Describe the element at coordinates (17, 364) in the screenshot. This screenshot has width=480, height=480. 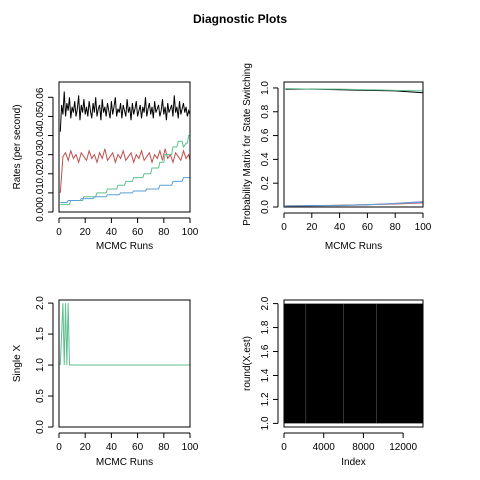
I see `y-axis-label: Single X` at that location.